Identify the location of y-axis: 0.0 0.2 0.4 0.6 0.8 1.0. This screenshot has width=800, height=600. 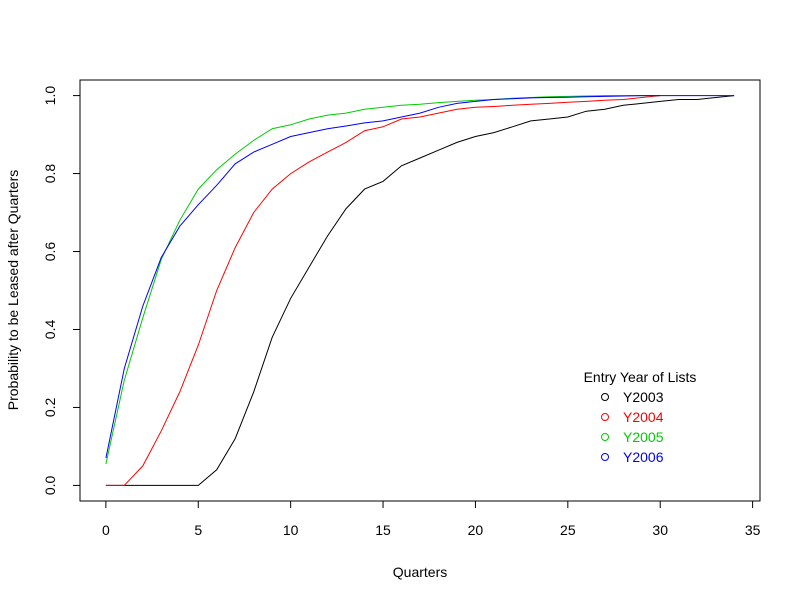
(61, 290).